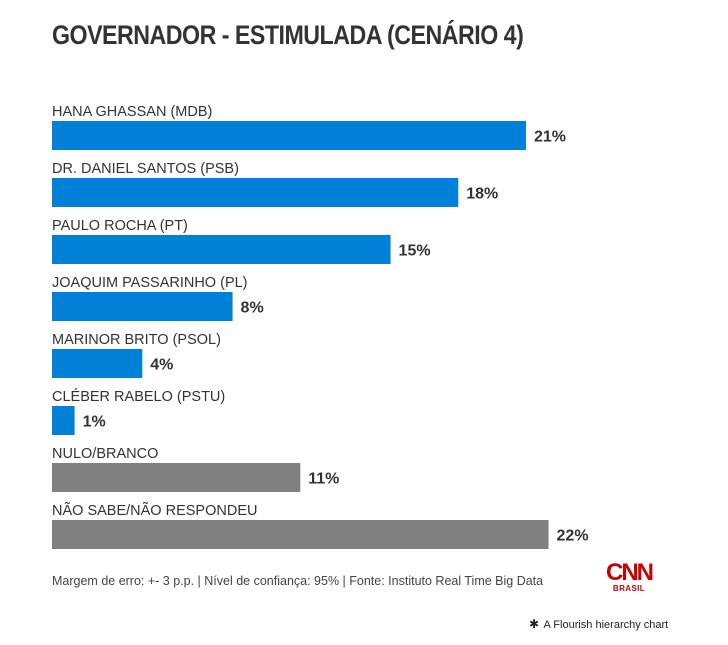 This screenshot has width=728, height=645. What do you see at coordinates (154, 510) in the screenshot?
I see `category-label: NÃO SABE/NÃO RESPONDEU` at bounding box center [154, 510].